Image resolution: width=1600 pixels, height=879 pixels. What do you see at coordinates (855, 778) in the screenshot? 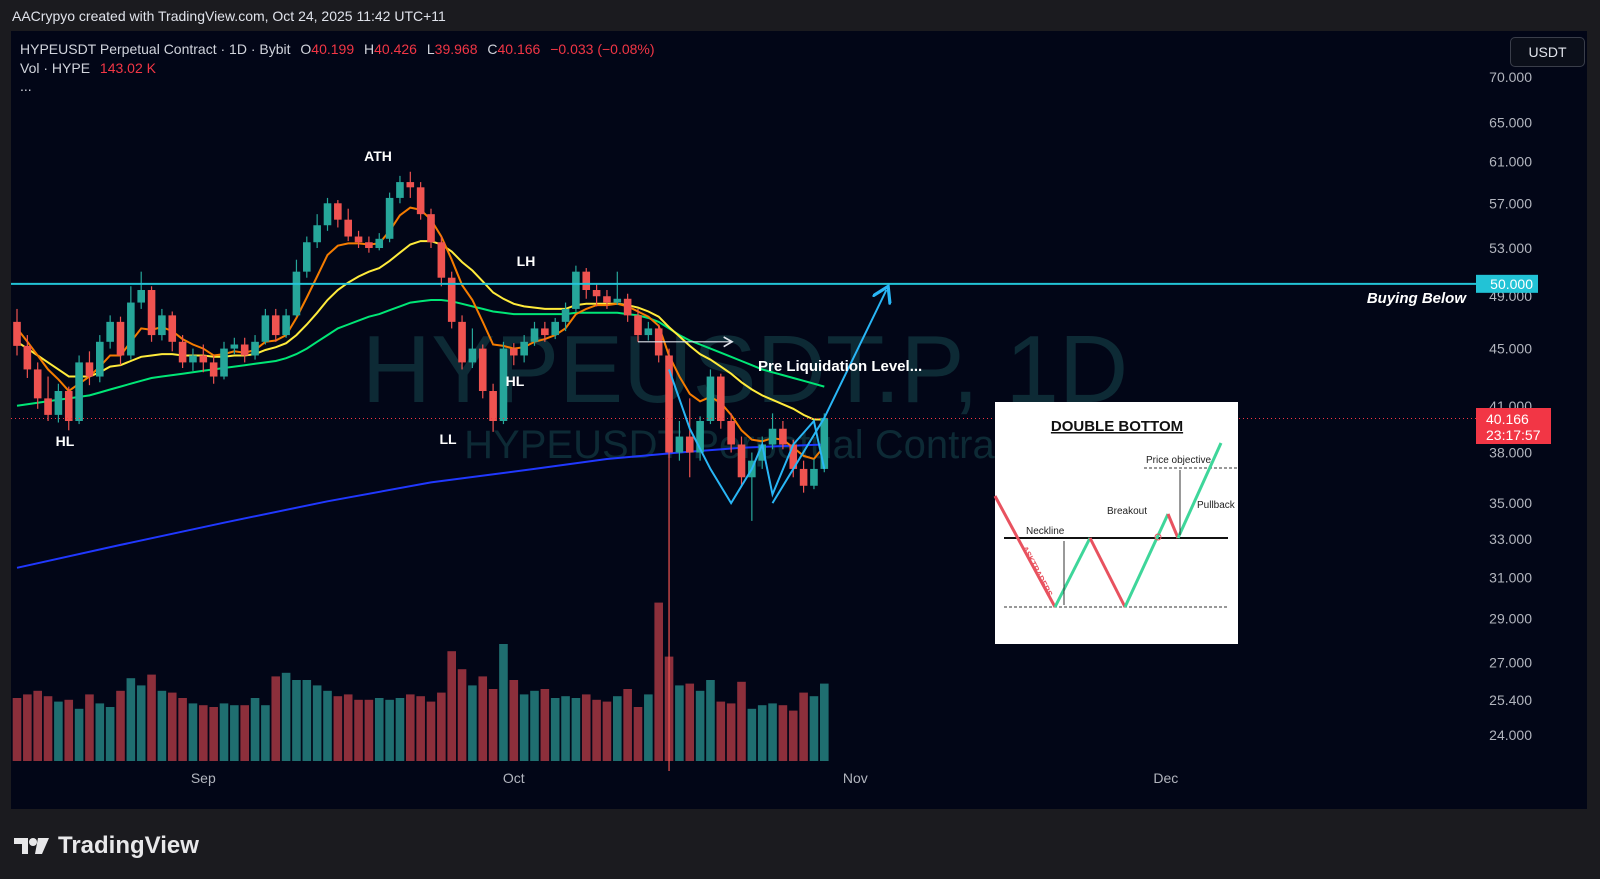
I see `time-tick-label: Nov` at bounding box center [855, 778].